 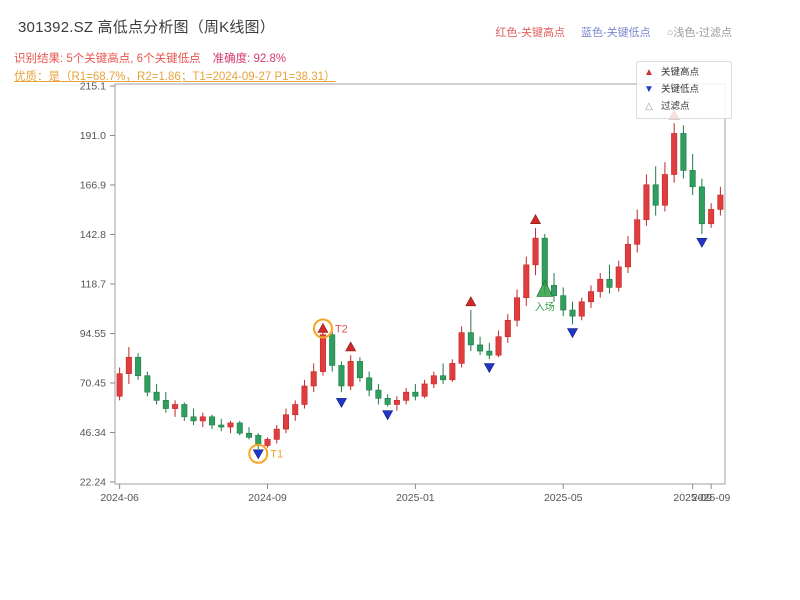 I want to click on y-tick-label: 118.7, so click(x=94, y=284).